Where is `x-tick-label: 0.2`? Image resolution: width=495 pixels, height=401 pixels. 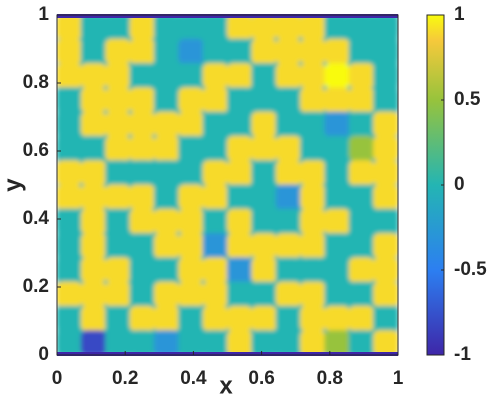
x-tick-label: 0.2 is located at coordinates (125, 378).